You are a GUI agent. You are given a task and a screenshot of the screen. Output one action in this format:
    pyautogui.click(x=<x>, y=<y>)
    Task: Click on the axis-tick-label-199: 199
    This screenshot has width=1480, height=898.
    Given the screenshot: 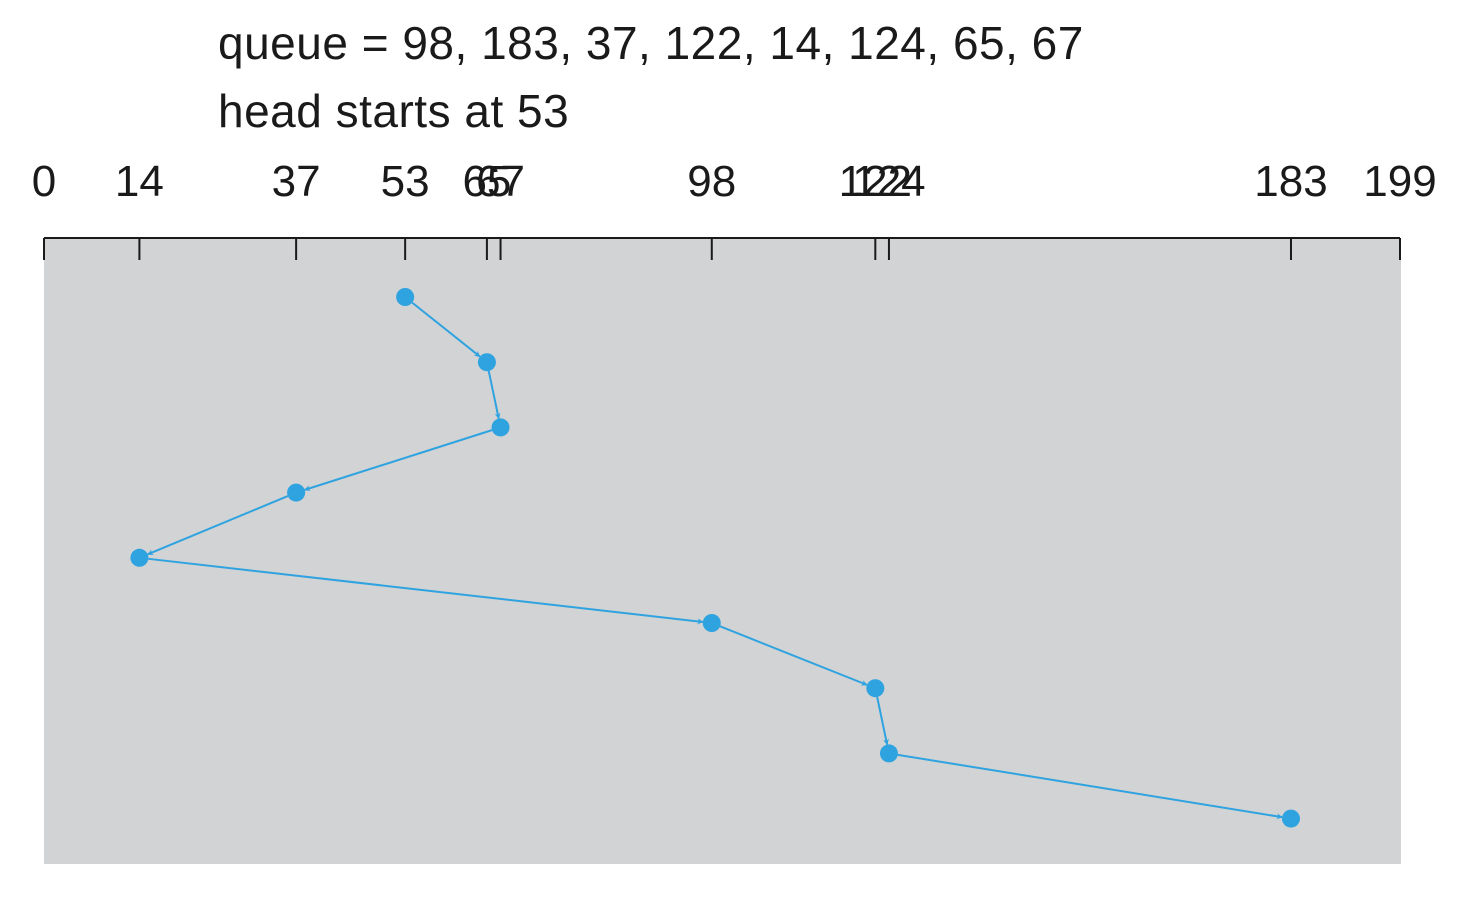 What is the action you would take?
    pyautogui.click(x=1399, y=181)
    